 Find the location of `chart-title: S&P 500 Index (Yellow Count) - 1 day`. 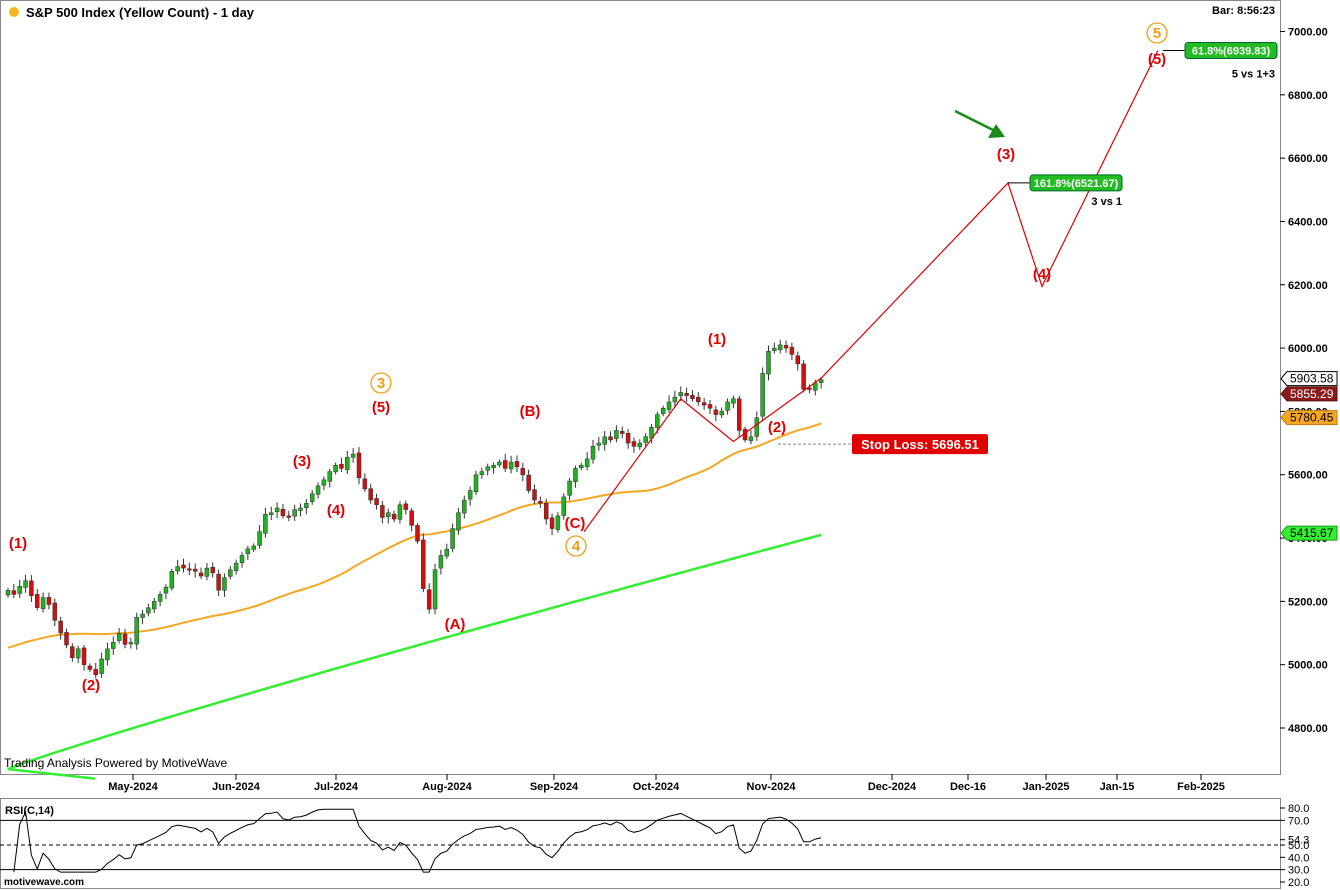

chart-title: S&P 500 Index (Yellow Count) - 1 day is located at coordinates (140, 12).